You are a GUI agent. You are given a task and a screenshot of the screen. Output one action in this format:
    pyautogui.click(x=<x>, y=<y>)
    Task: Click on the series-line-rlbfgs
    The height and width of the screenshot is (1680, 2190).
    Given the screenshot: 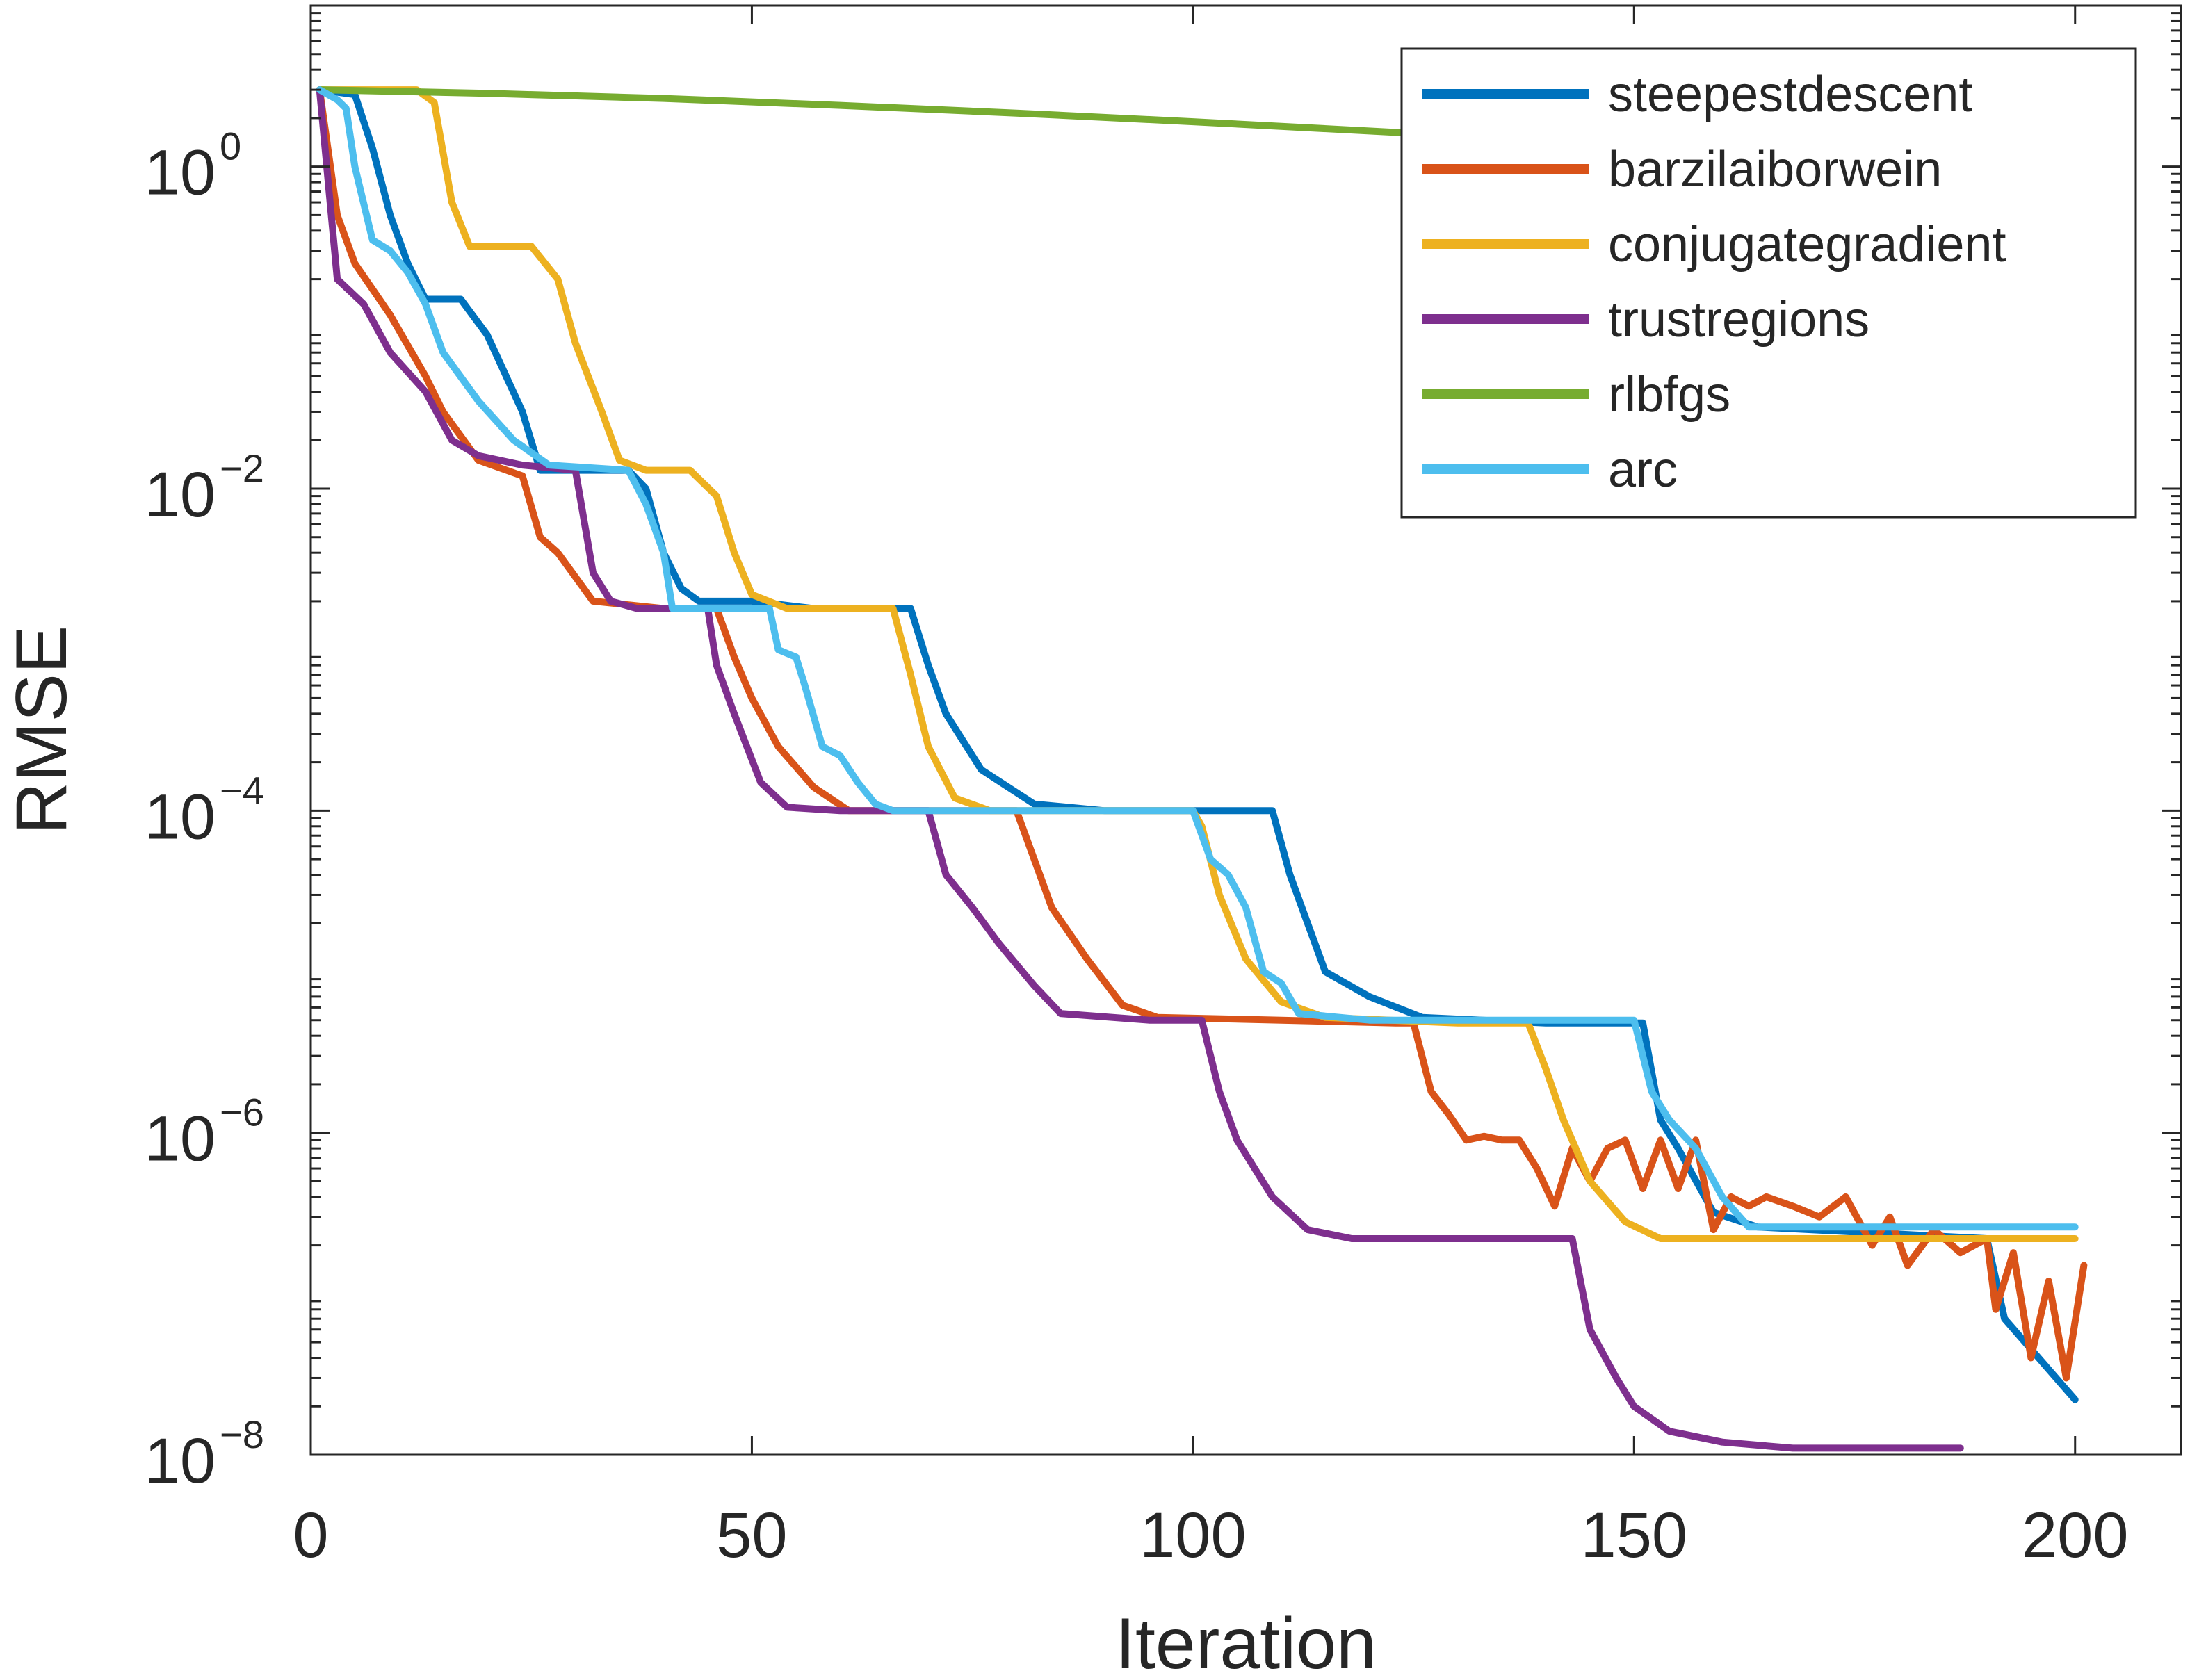 What is the action you would take?
    pyautogui.click(x=871, y=112)
    